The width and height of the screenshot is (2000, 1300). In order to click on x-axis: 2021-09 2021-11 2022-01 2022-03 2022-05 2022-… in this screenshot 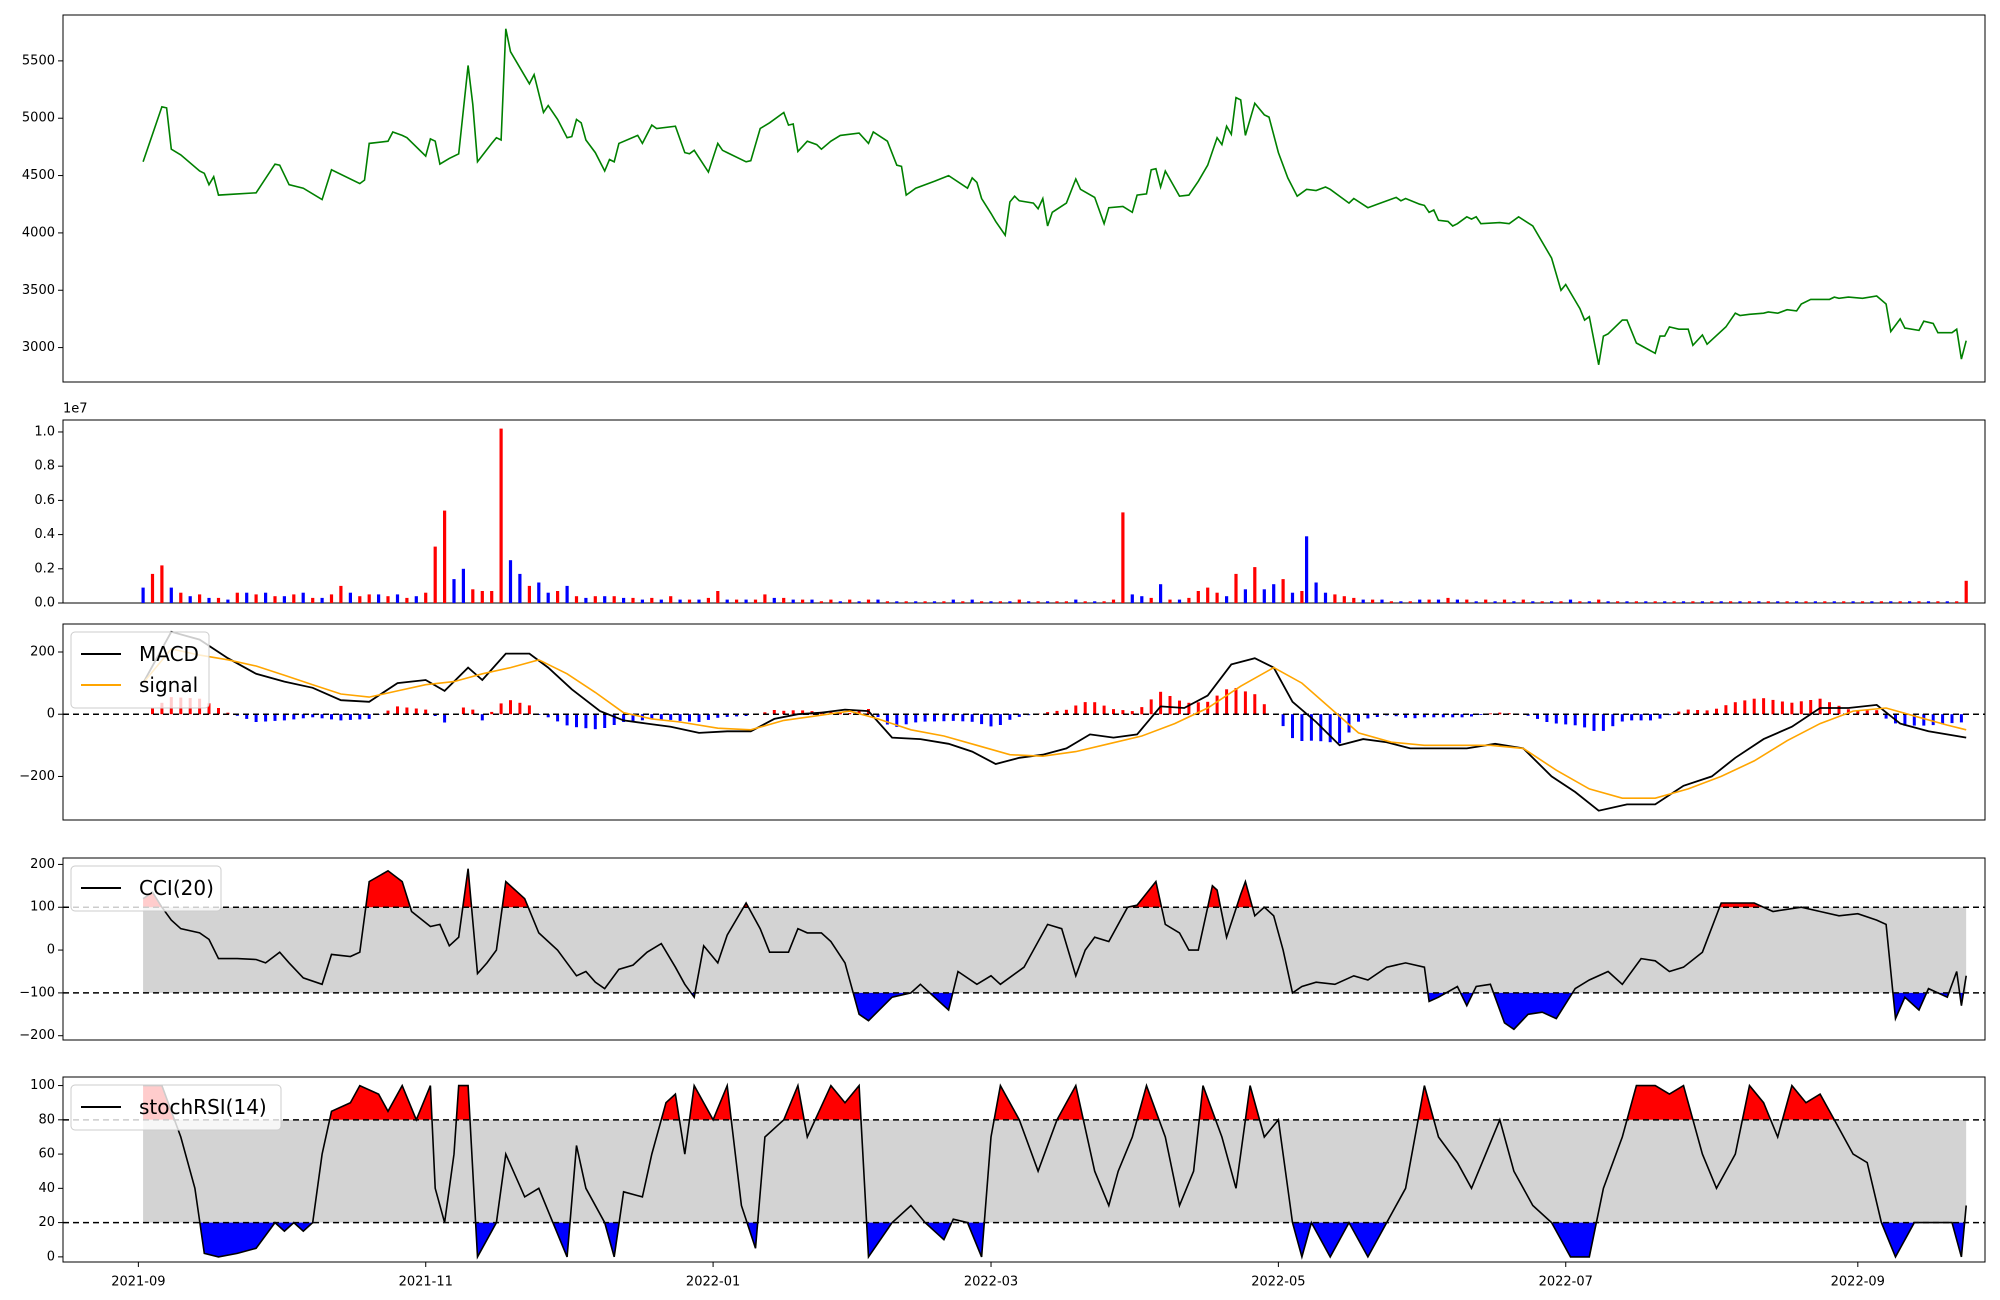, I will do `click(998, 1276)`.